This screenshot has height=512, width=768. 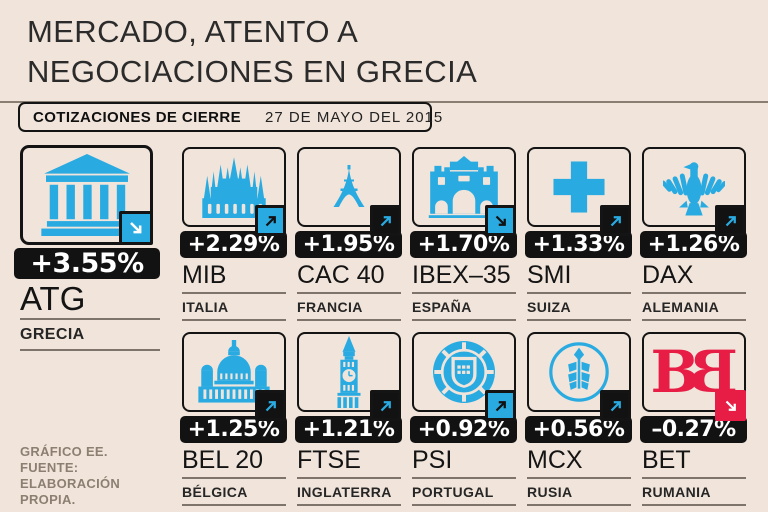 What do you see at coordinates (676, 492) in the screenshot?
I see `country-label: RUMANIA` at bounding box center [676, 492].